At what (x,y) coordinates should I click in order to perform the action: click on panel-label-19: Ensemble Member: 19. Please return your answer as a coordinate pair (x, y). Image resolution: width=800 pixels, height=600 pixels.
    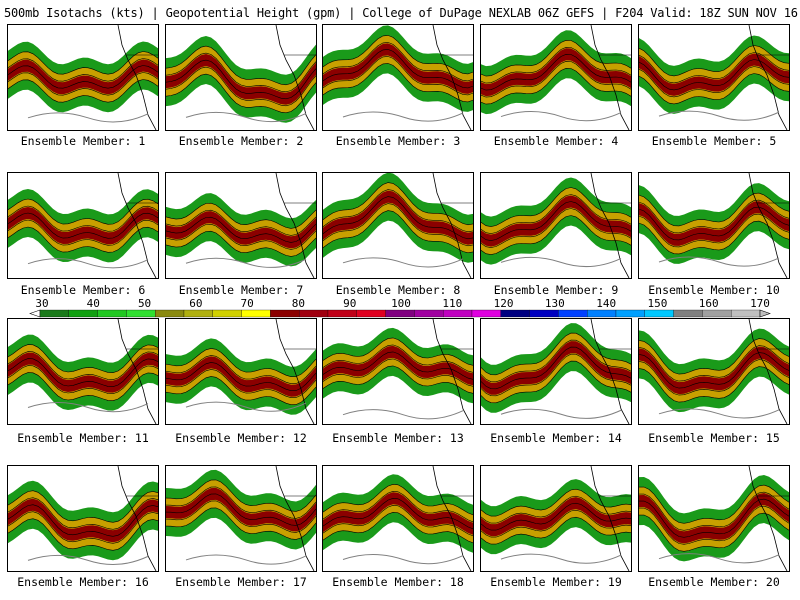
    Looking at the image, I should click on (556, 582).